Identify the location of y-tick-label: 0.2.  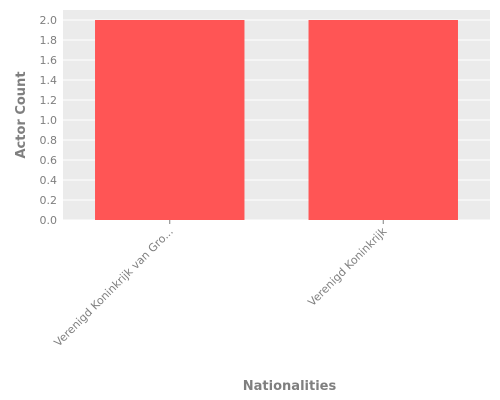
(49, 200).